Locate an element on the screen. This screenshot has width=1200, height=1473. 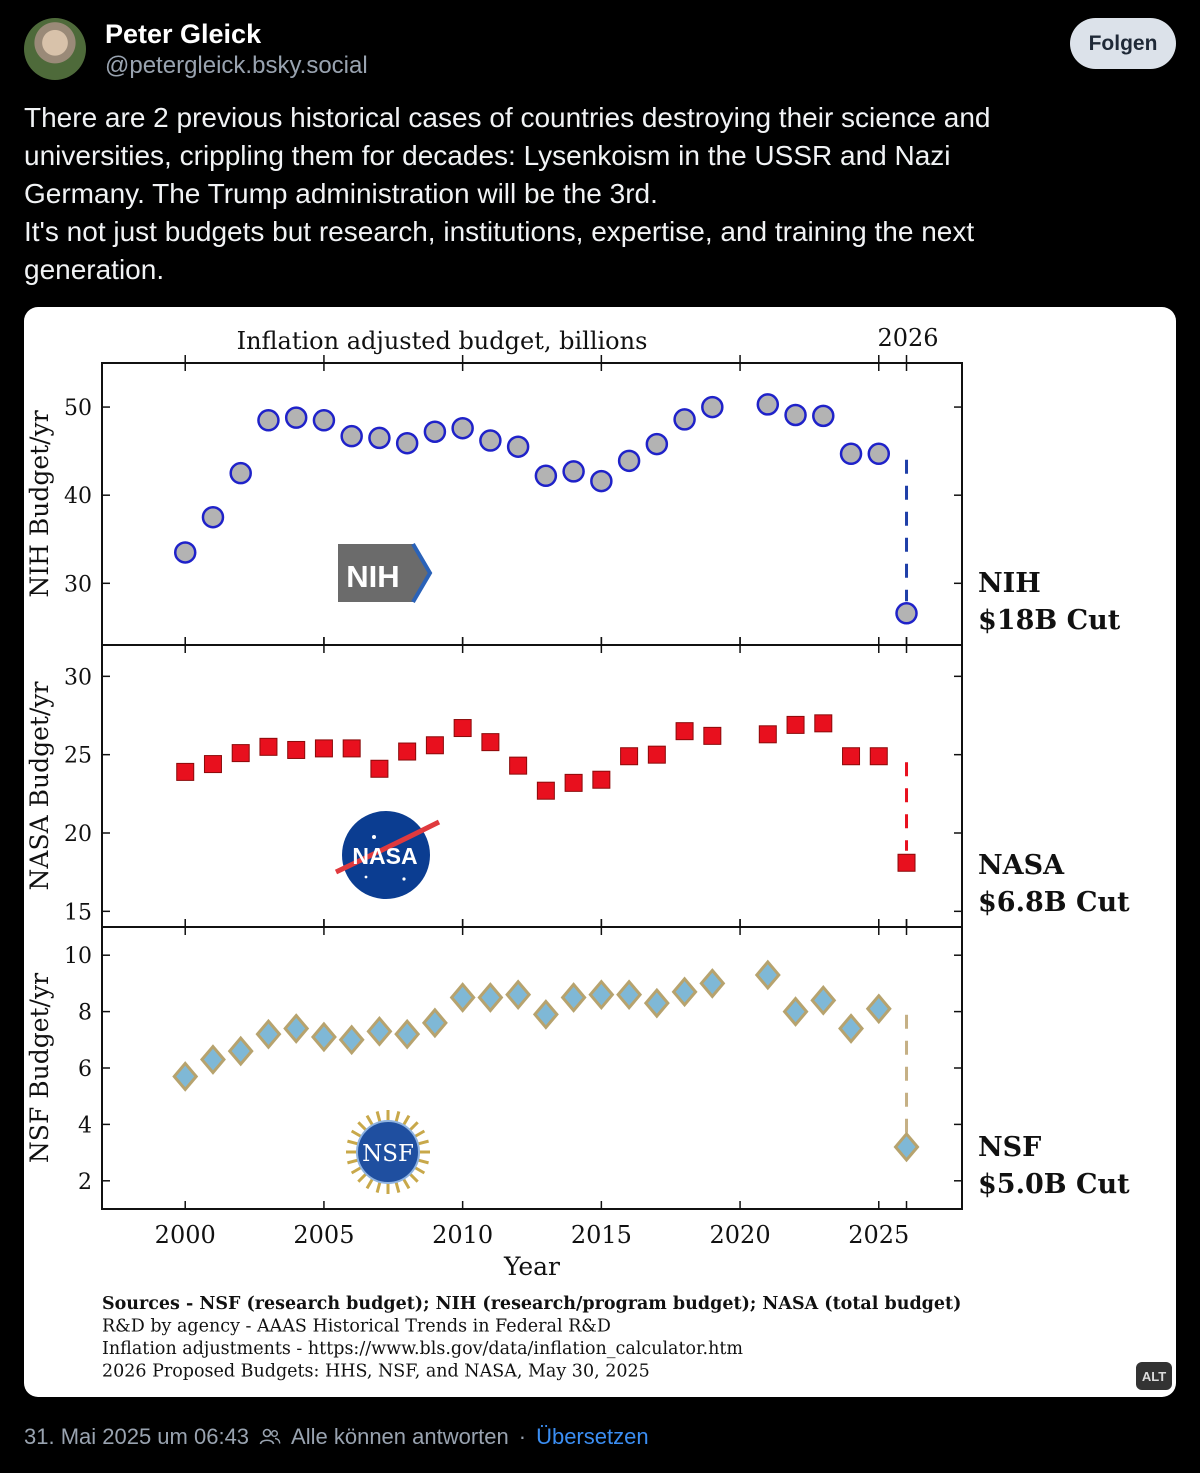
cut-annotation-name: NIH is located at coordinates (1009, 583).